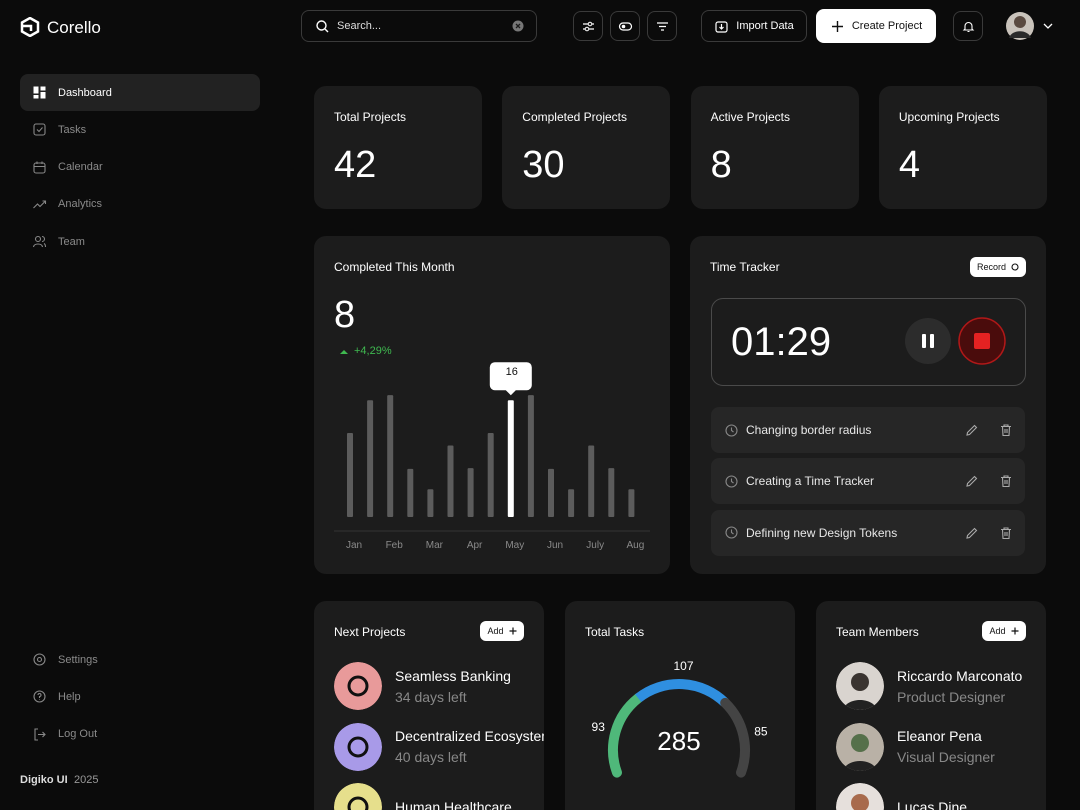  Describe the element at coordinates (998, 267) in the screenshot. I see `record-button: Record` at that location.